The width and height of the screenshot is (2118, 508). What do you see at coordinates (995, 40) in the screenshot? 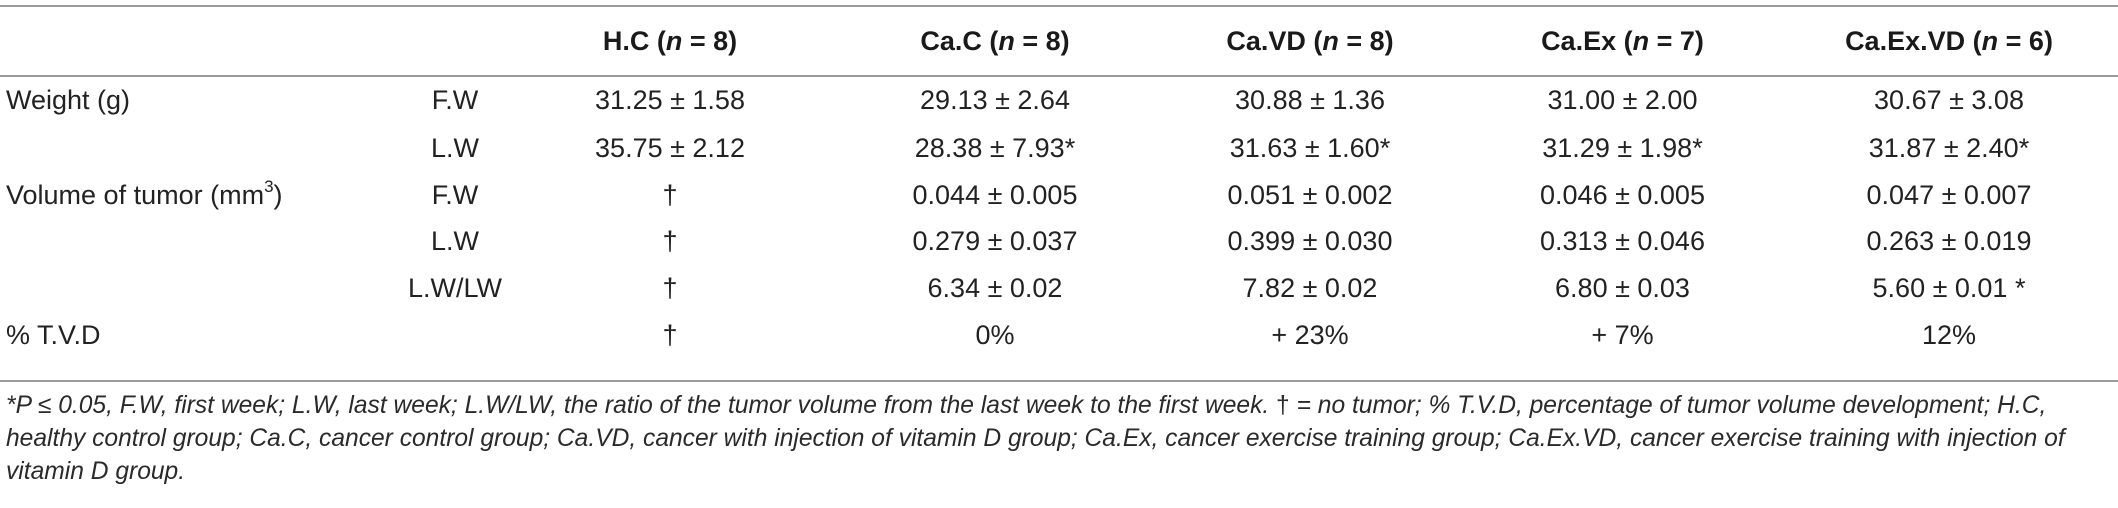
I see `header-group-cac: Ca.C (n = 8)` at bounding box center [995, 40].